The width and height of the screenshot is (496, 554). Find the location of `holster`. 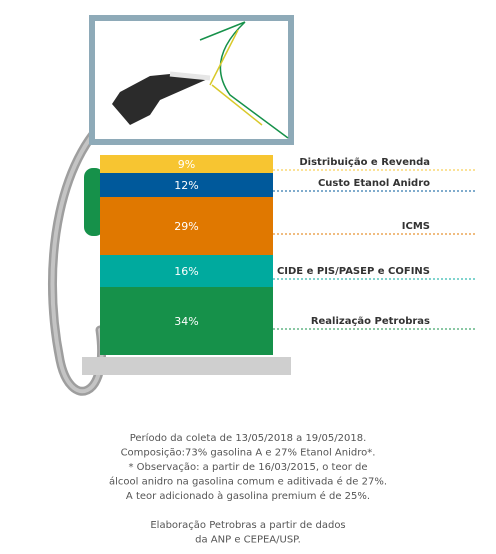

holster is located at coordinates (94, 202).